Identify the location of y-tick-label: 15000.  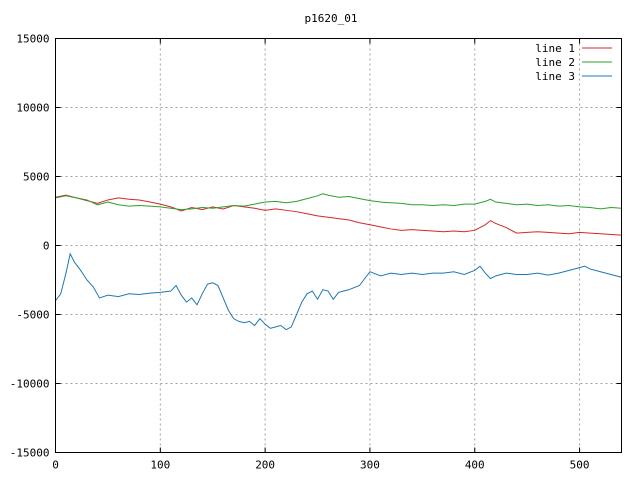
(32, 39).